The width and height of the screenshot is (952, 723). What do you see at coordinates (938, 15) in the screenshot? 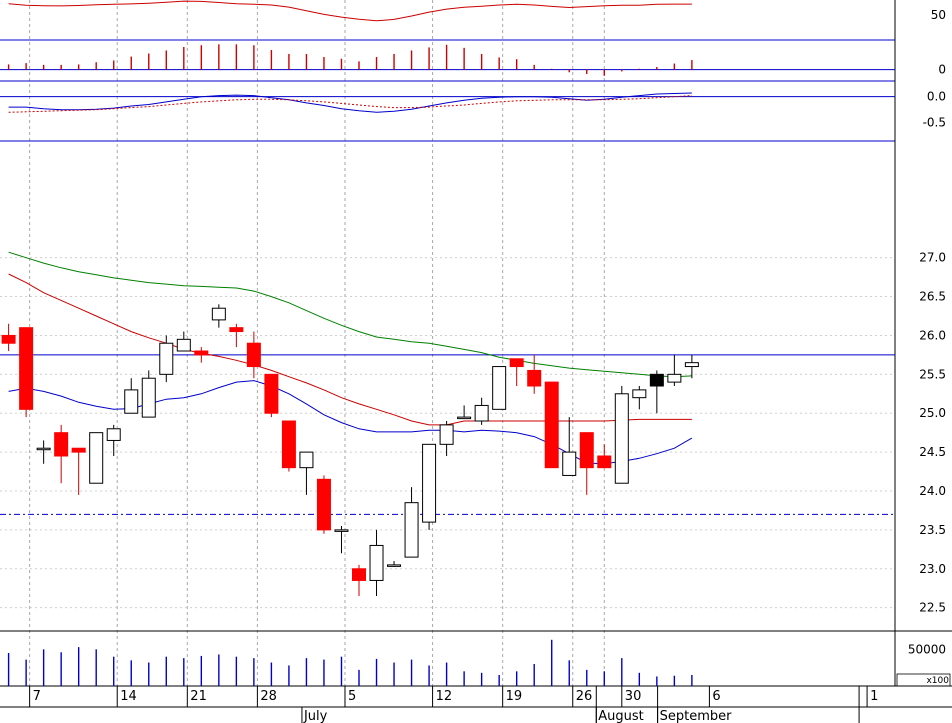
I see `oscillator-tick-label: 50` at bounding box center [938, 15].